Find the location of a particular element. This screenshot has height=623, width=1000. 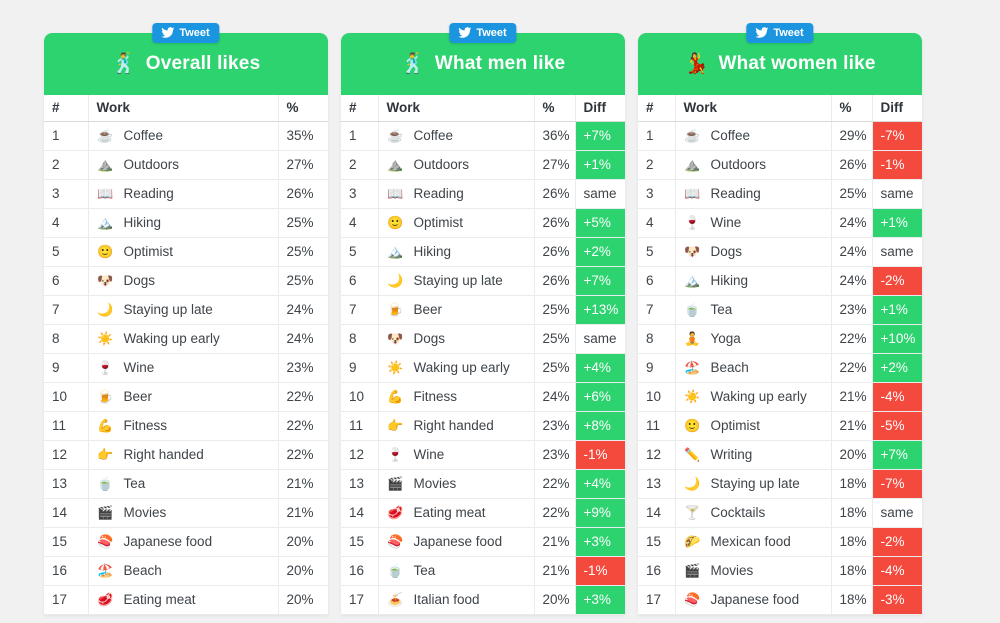

reading-icon: 📖 is located at coordinates (395, 193).